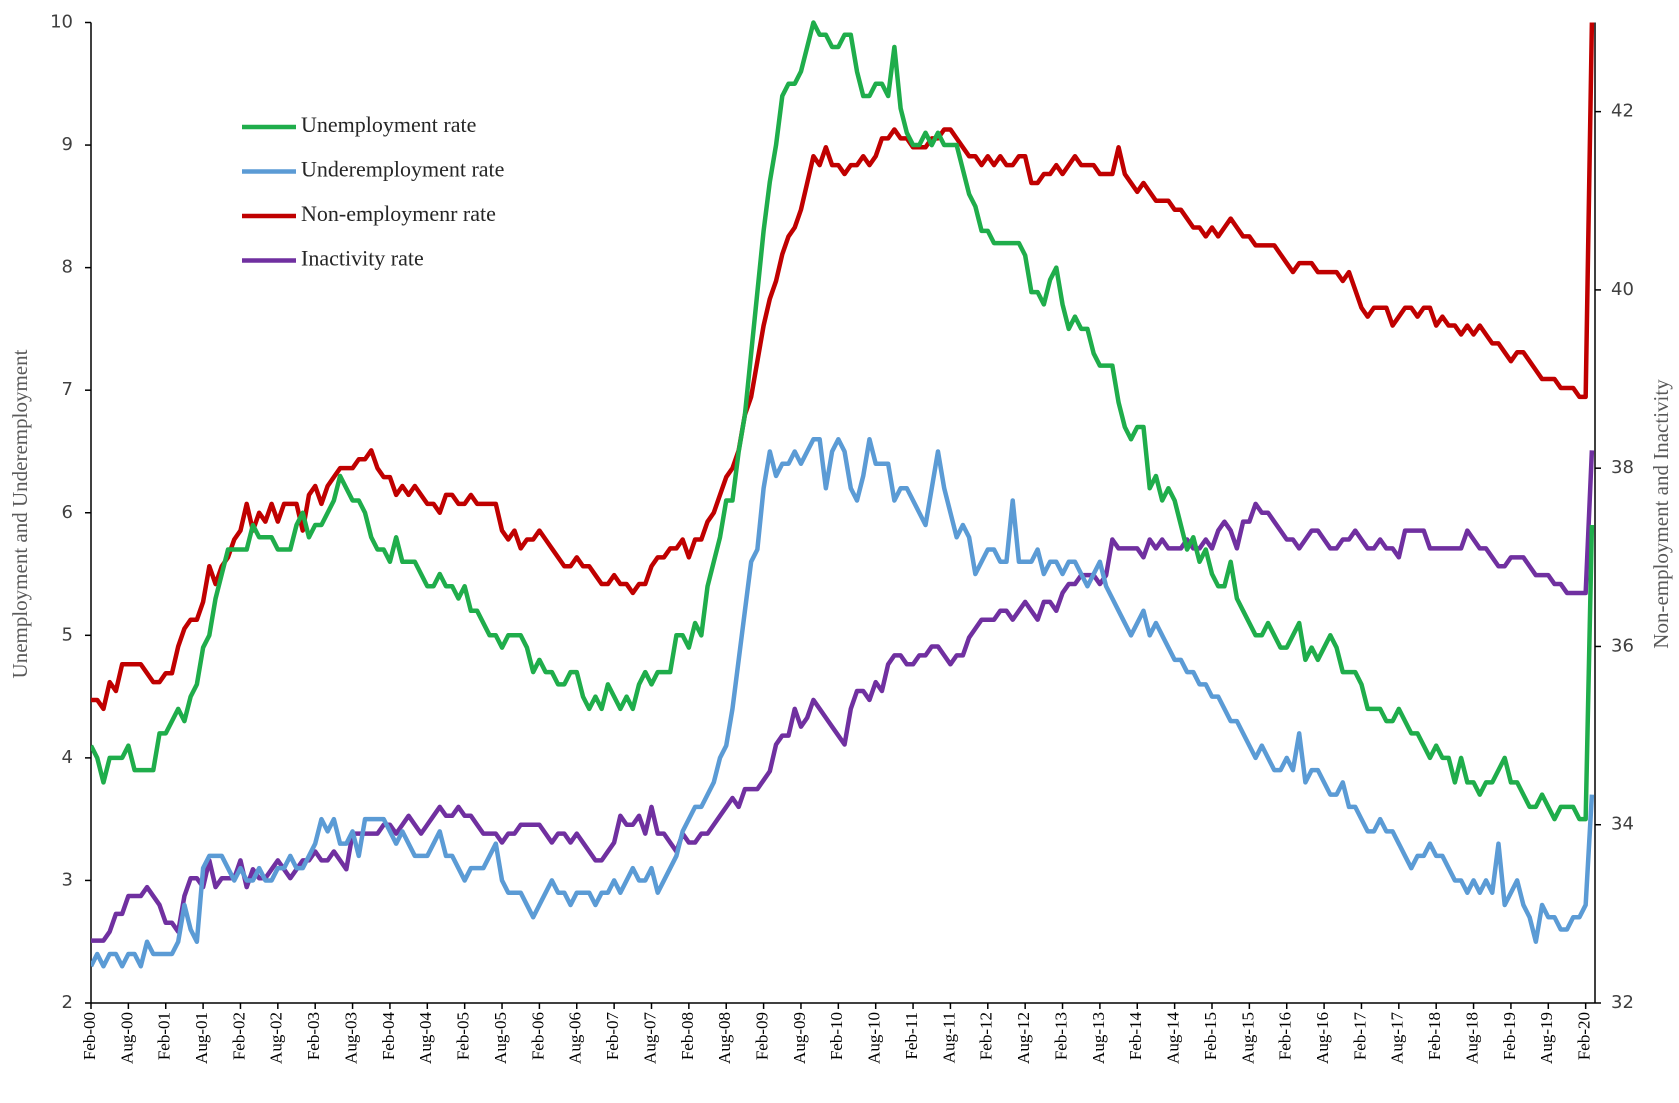 This screenshot has height=1103, width=1679. I want to click on x-tick-label: Feb-14, so click(1135, 1036).